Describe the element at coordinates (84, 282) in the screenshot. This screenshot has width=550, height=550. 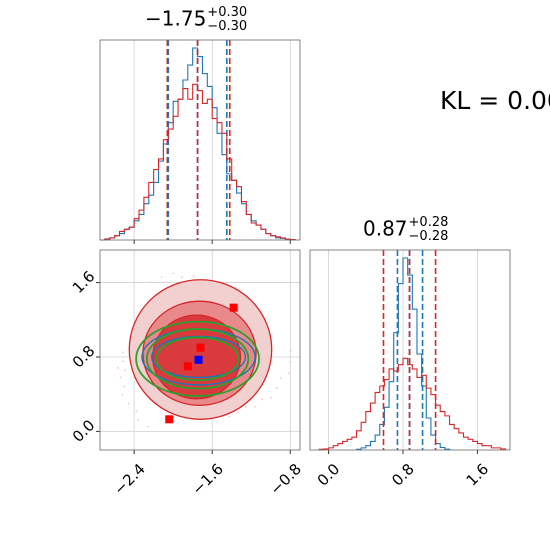
I see `joint-ytick-label-2: 1.6` at that location.